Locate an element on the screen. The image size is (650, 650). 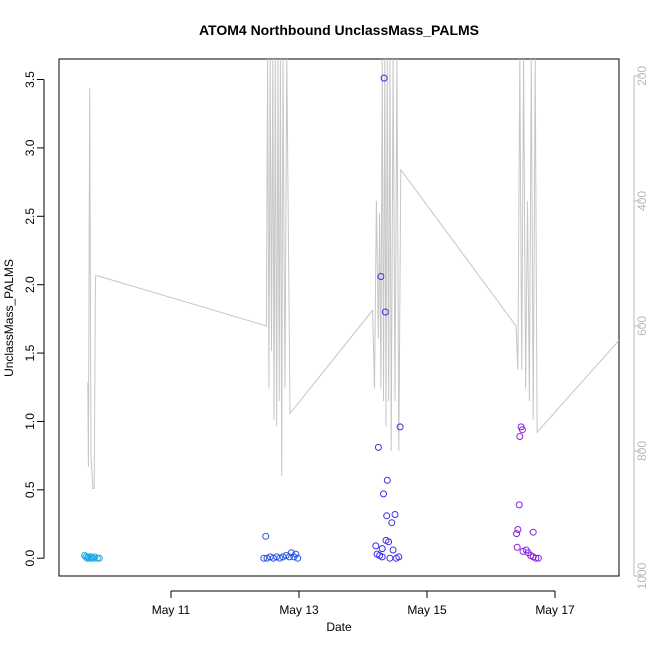
secondary-tick-label: 600 is located at coordinates (642, 326).